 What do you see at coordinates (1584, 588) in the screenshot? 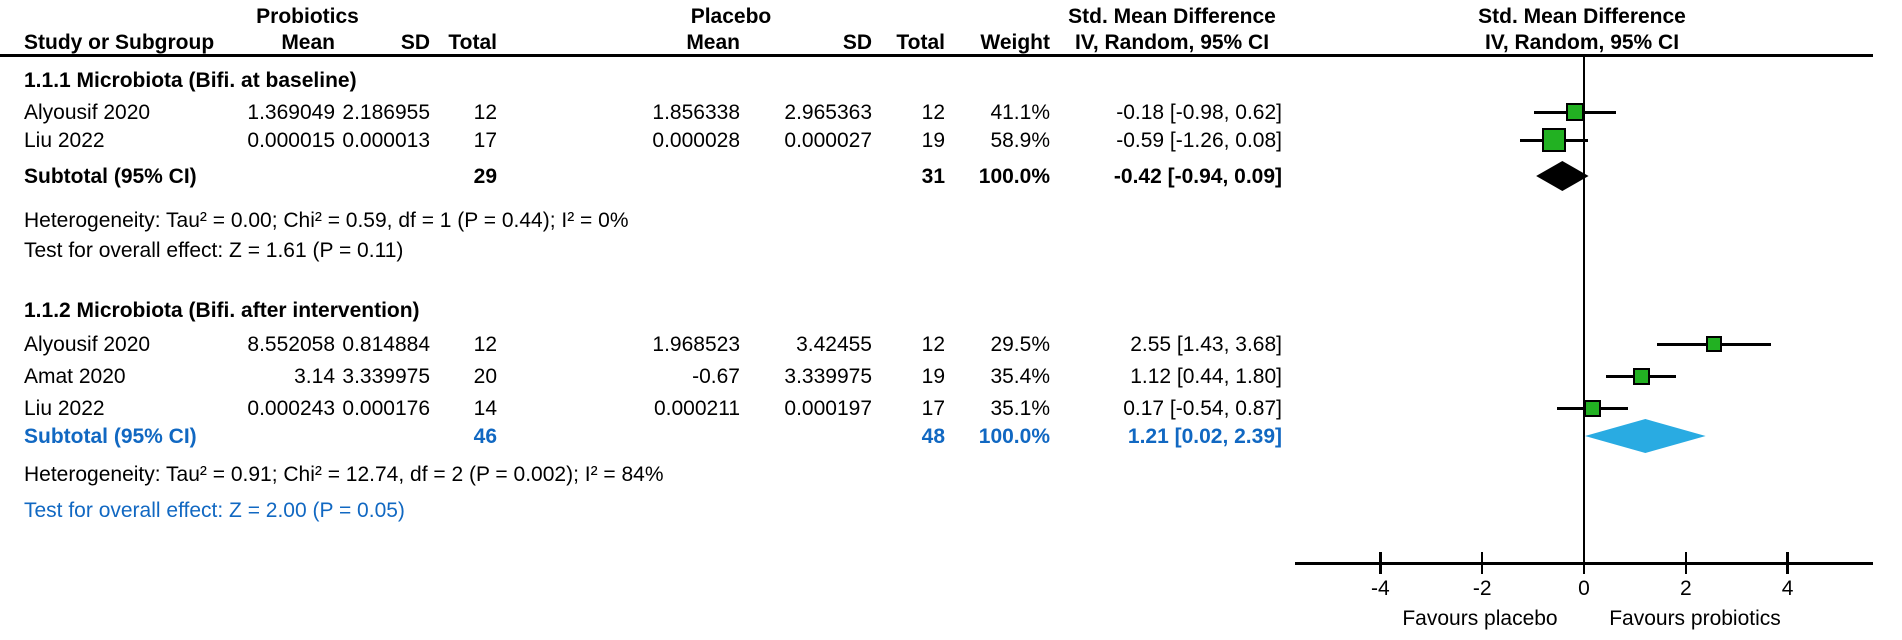
I see `axis-tick-label: 0` at bounding box center [1584, 588].